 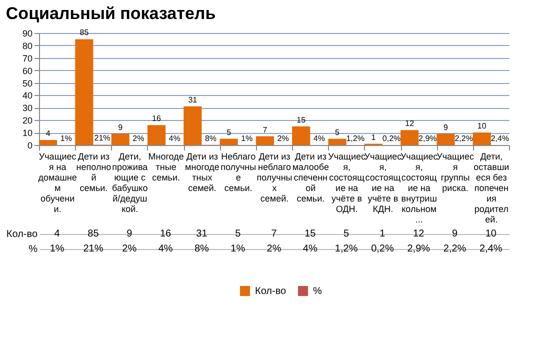 I want to click on x-tick-label: Дети из неполной семьи., so click(x=94, y=172).